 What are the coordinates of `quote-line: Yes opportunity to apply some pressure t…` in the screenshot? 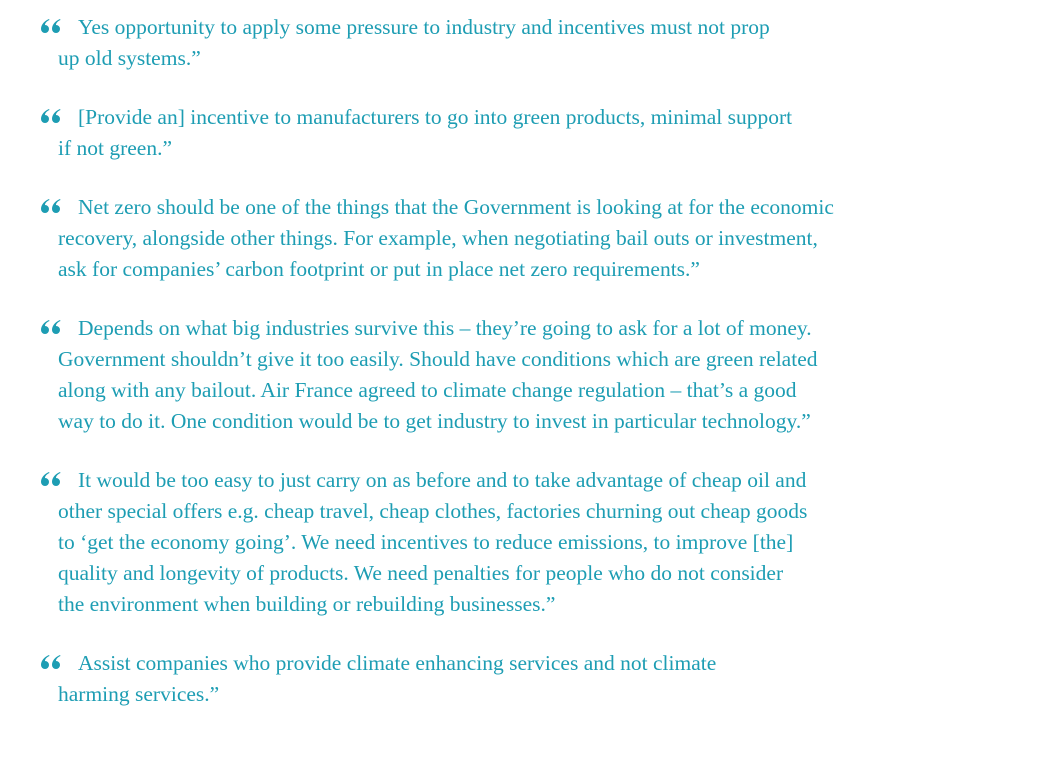 It's located at (424, 27).